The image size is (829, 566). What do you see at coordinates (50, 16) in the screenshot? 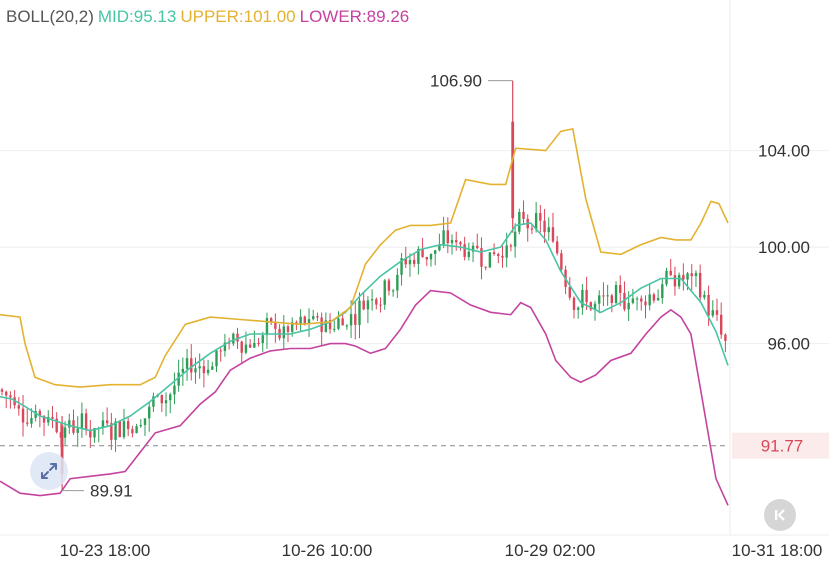
I see `legend-indicator-name: BOLL(20,2)` at bounding box center [50, 16].